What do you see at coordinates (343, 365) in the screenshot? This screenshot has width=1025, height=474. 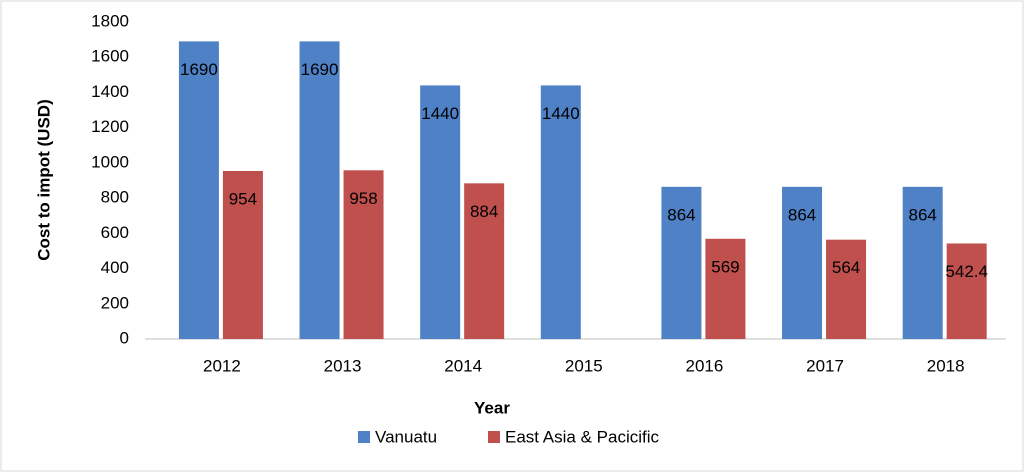 I see `x-tick-label: 2013` at bounding box center [343, 365].